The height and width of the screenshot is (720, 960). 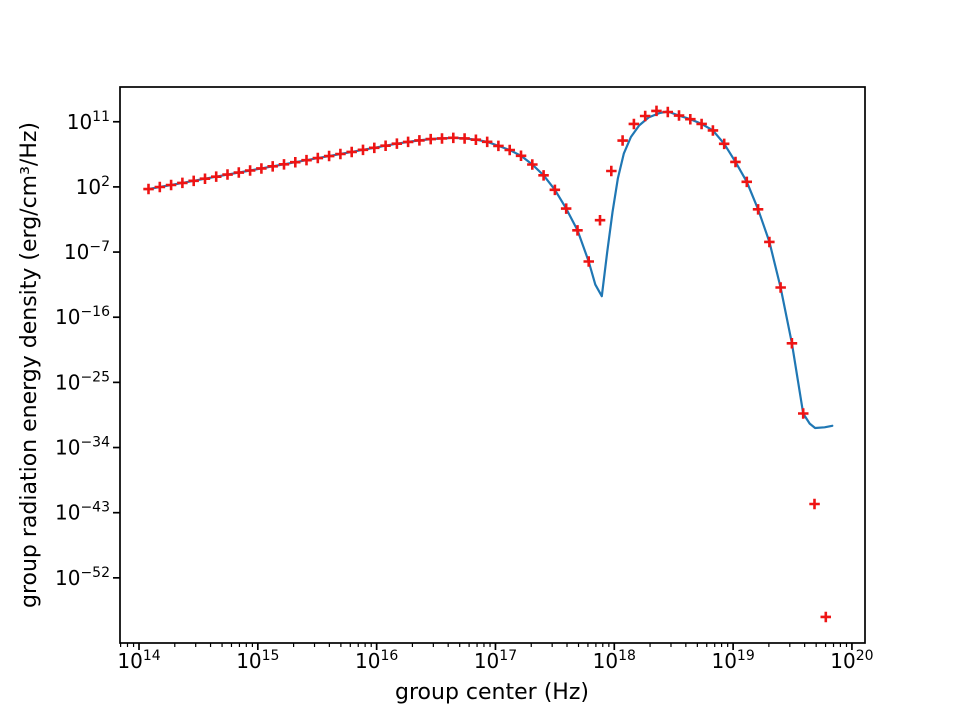 What do you see at coordinates (93, 186) in the screenshot?
I see `y-tick-label: 10²` at bounding box center [93, 186].